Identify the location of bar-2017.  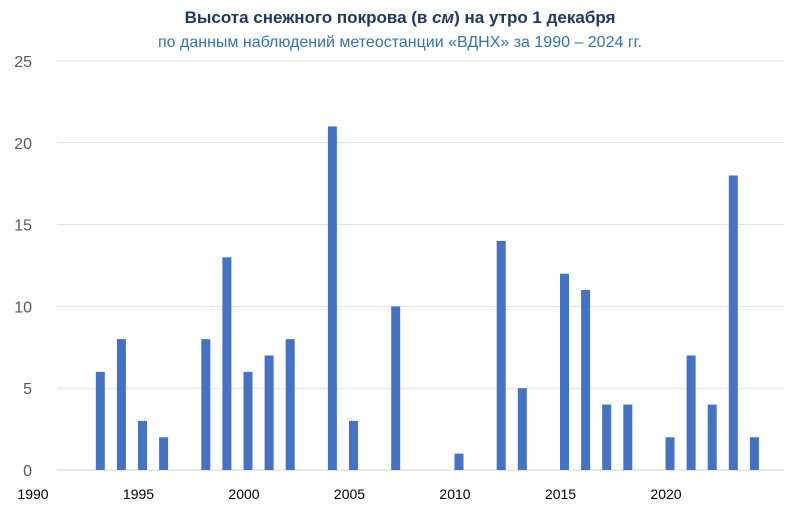
(607, 437).